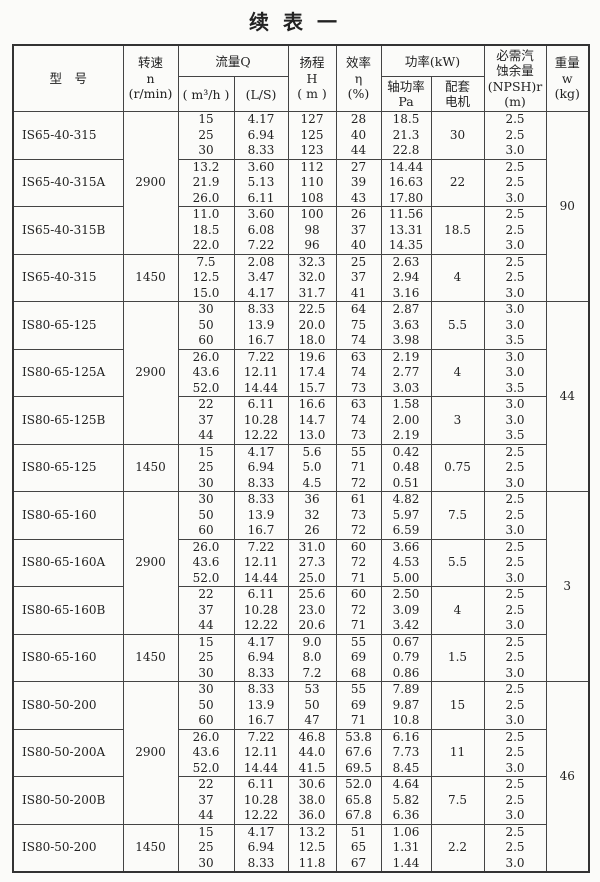  What do you see at coordinates (261, 372) in the screenshot?
I see `flow-ls-value: 12.11` at bounding box center [261, 372].